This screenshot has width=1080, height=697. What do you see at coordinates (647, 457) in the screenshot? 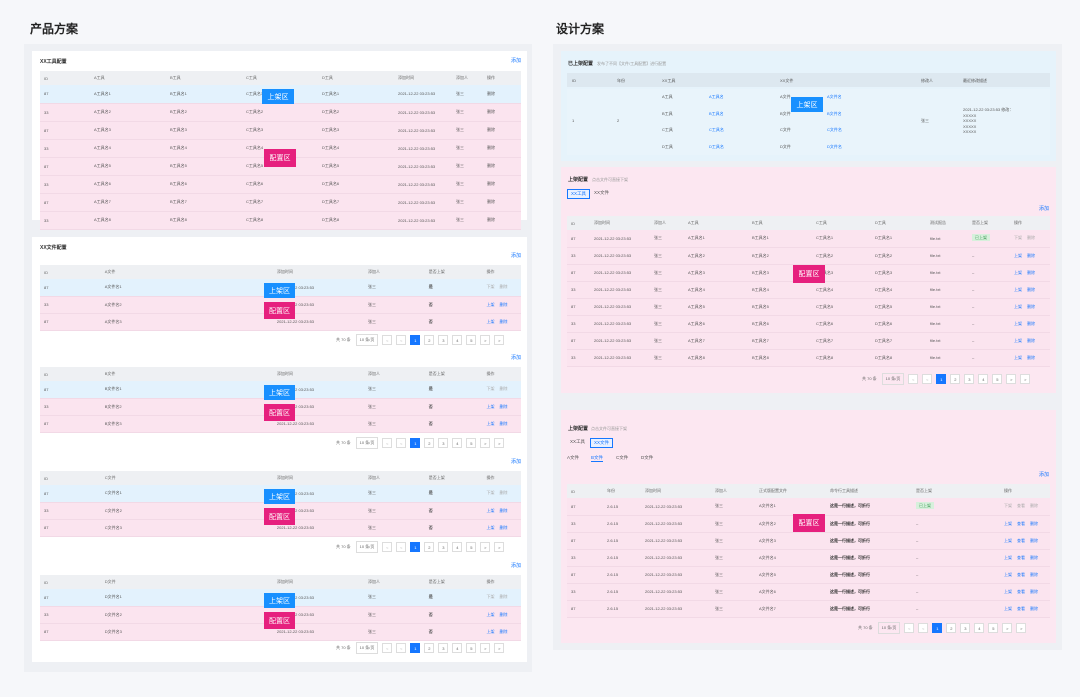
I see `subtab-d: D文件` at bounding box center [647, 457].